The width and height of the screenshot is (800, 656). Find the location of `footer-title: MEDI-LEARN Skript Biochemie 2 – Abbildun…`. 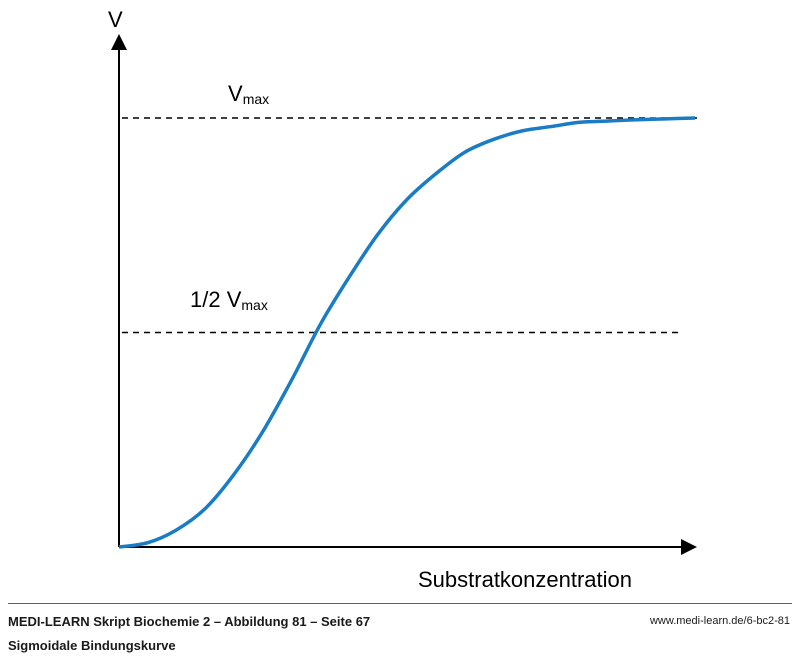

footer-title: MEDI-LEARN Skript Biochemie 2 – Abbildun… is located at coordinates (189, 621).